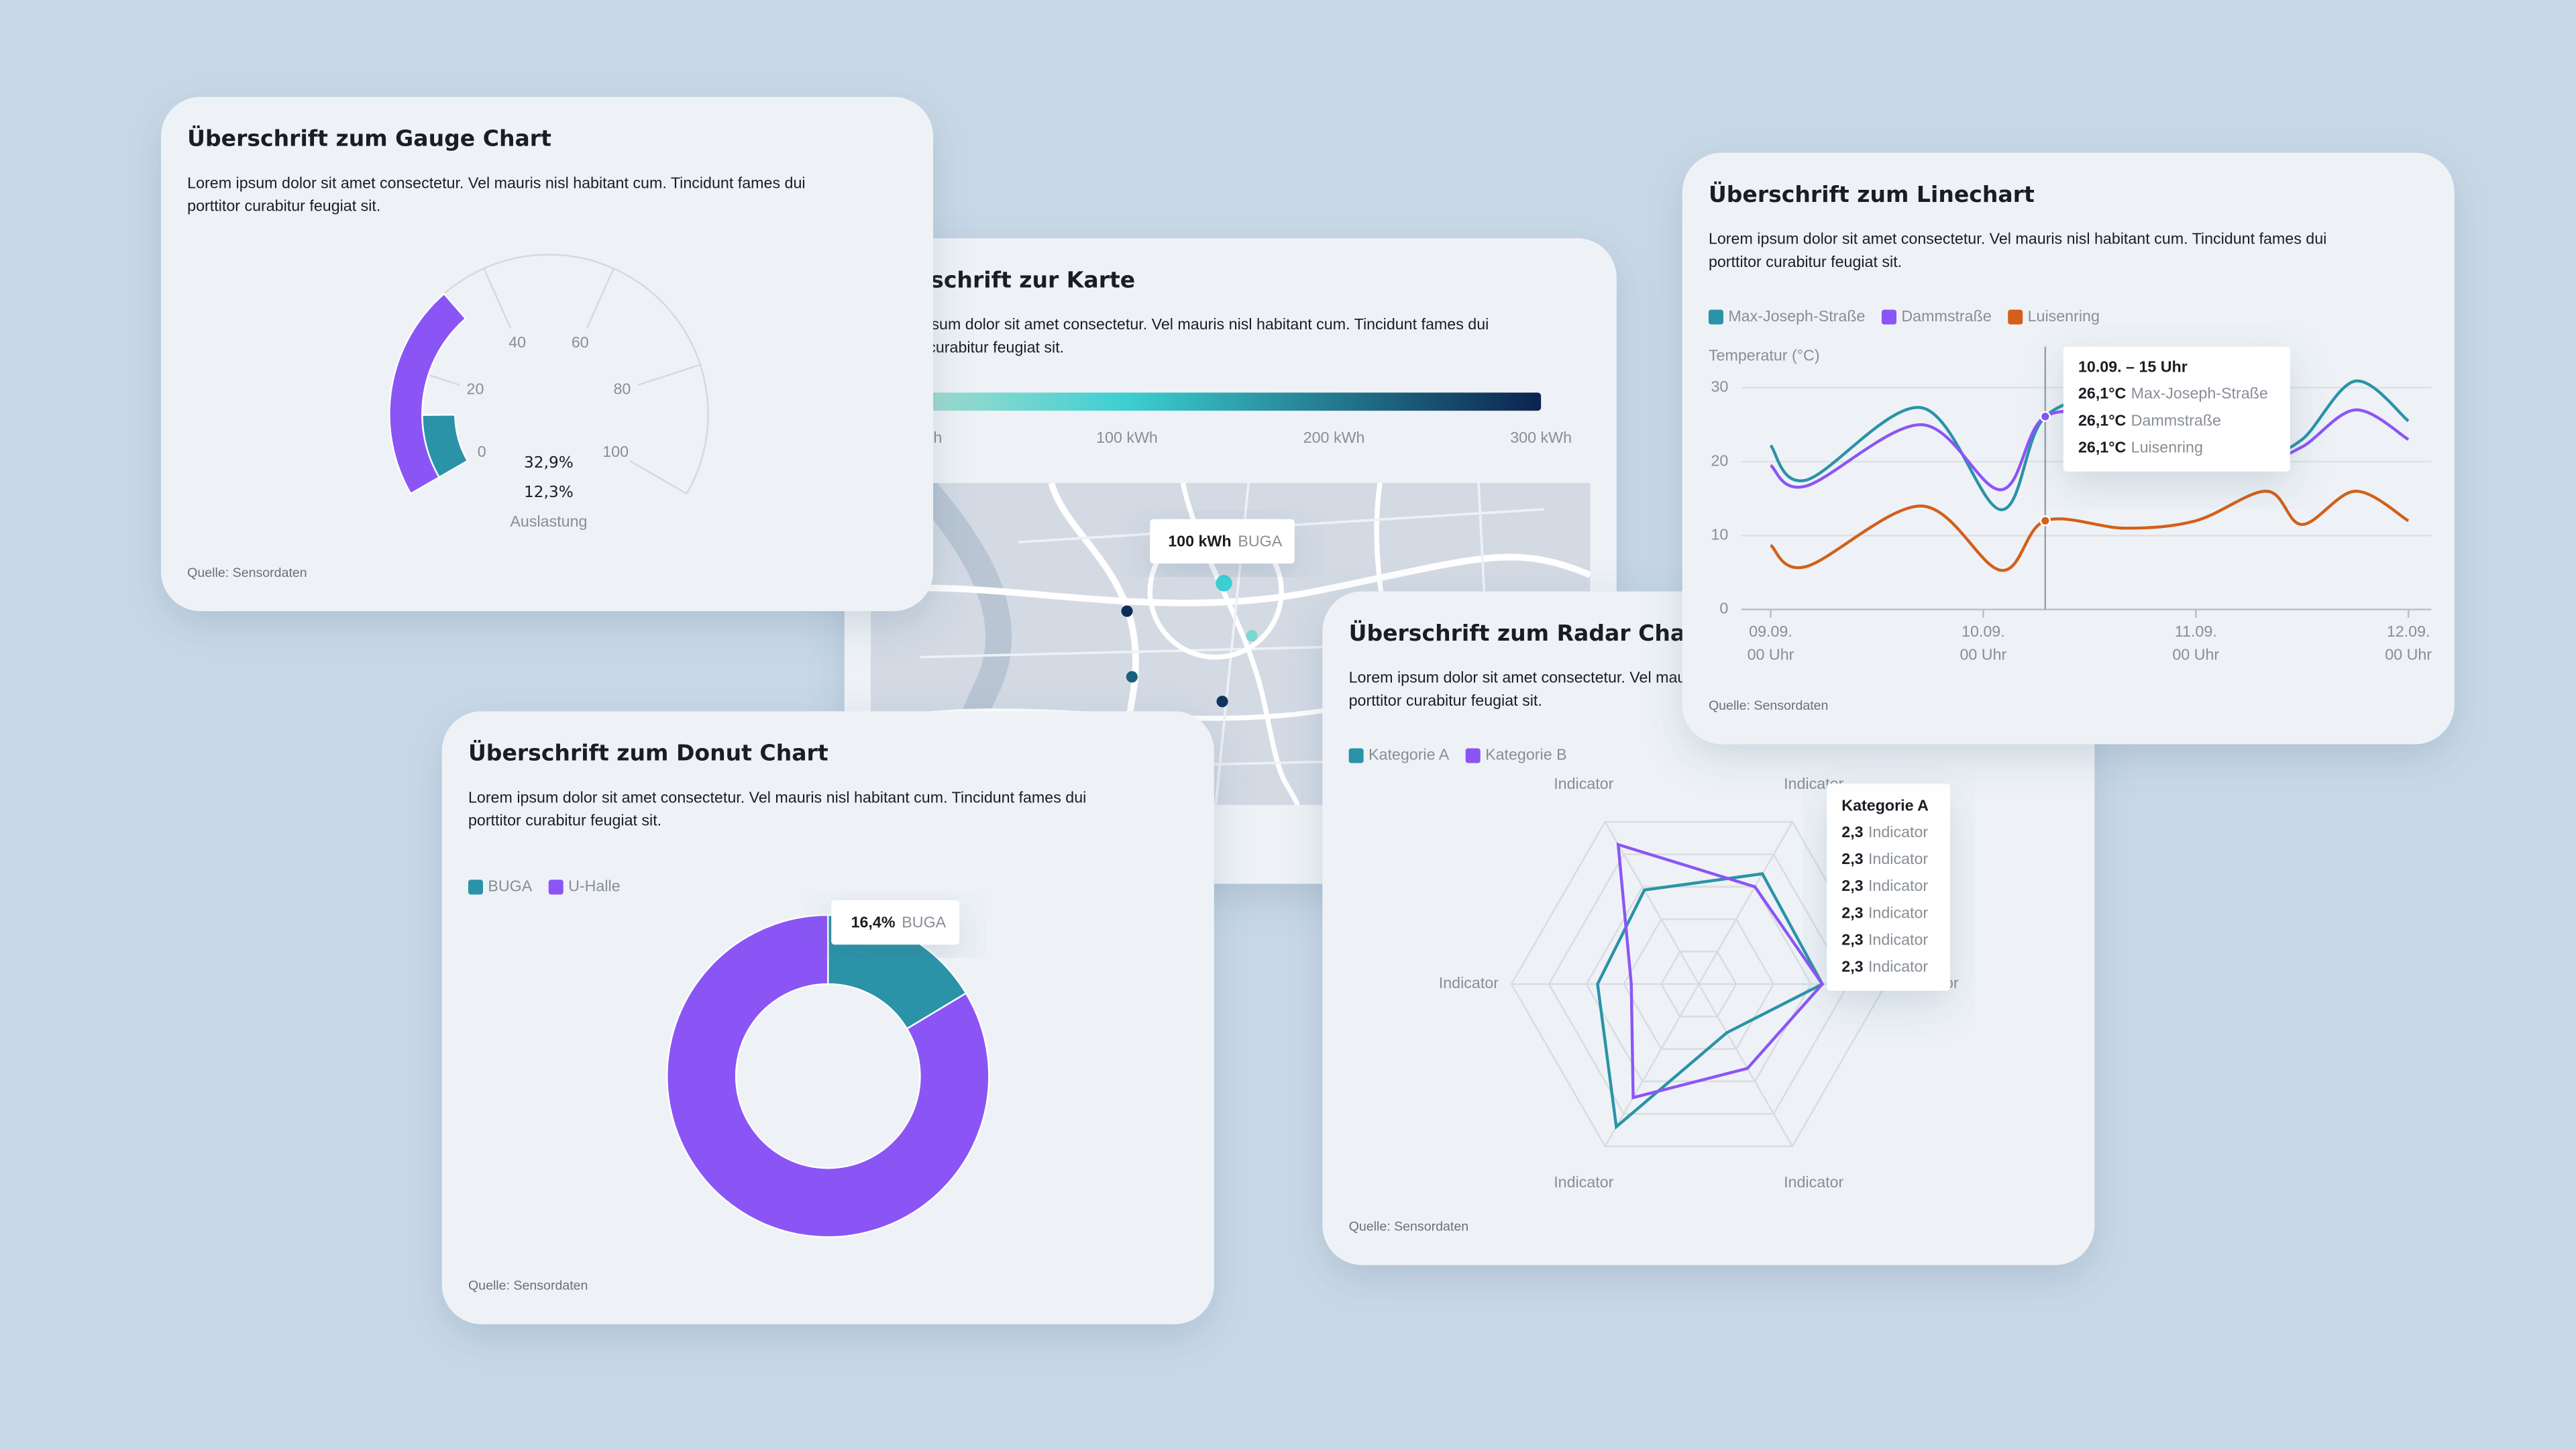  Describe the element at coordinates (475, 389) in the screenshot. I see `gauge-tick-label: 20` at that location.